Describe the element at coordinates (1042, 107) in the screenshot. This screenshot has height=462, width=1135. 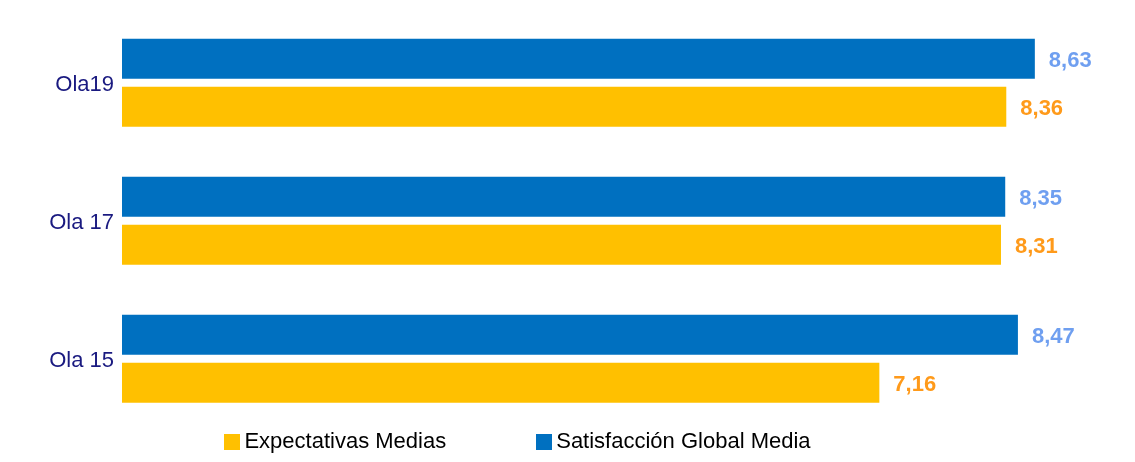
I see `data-label: 8,36` at that location.